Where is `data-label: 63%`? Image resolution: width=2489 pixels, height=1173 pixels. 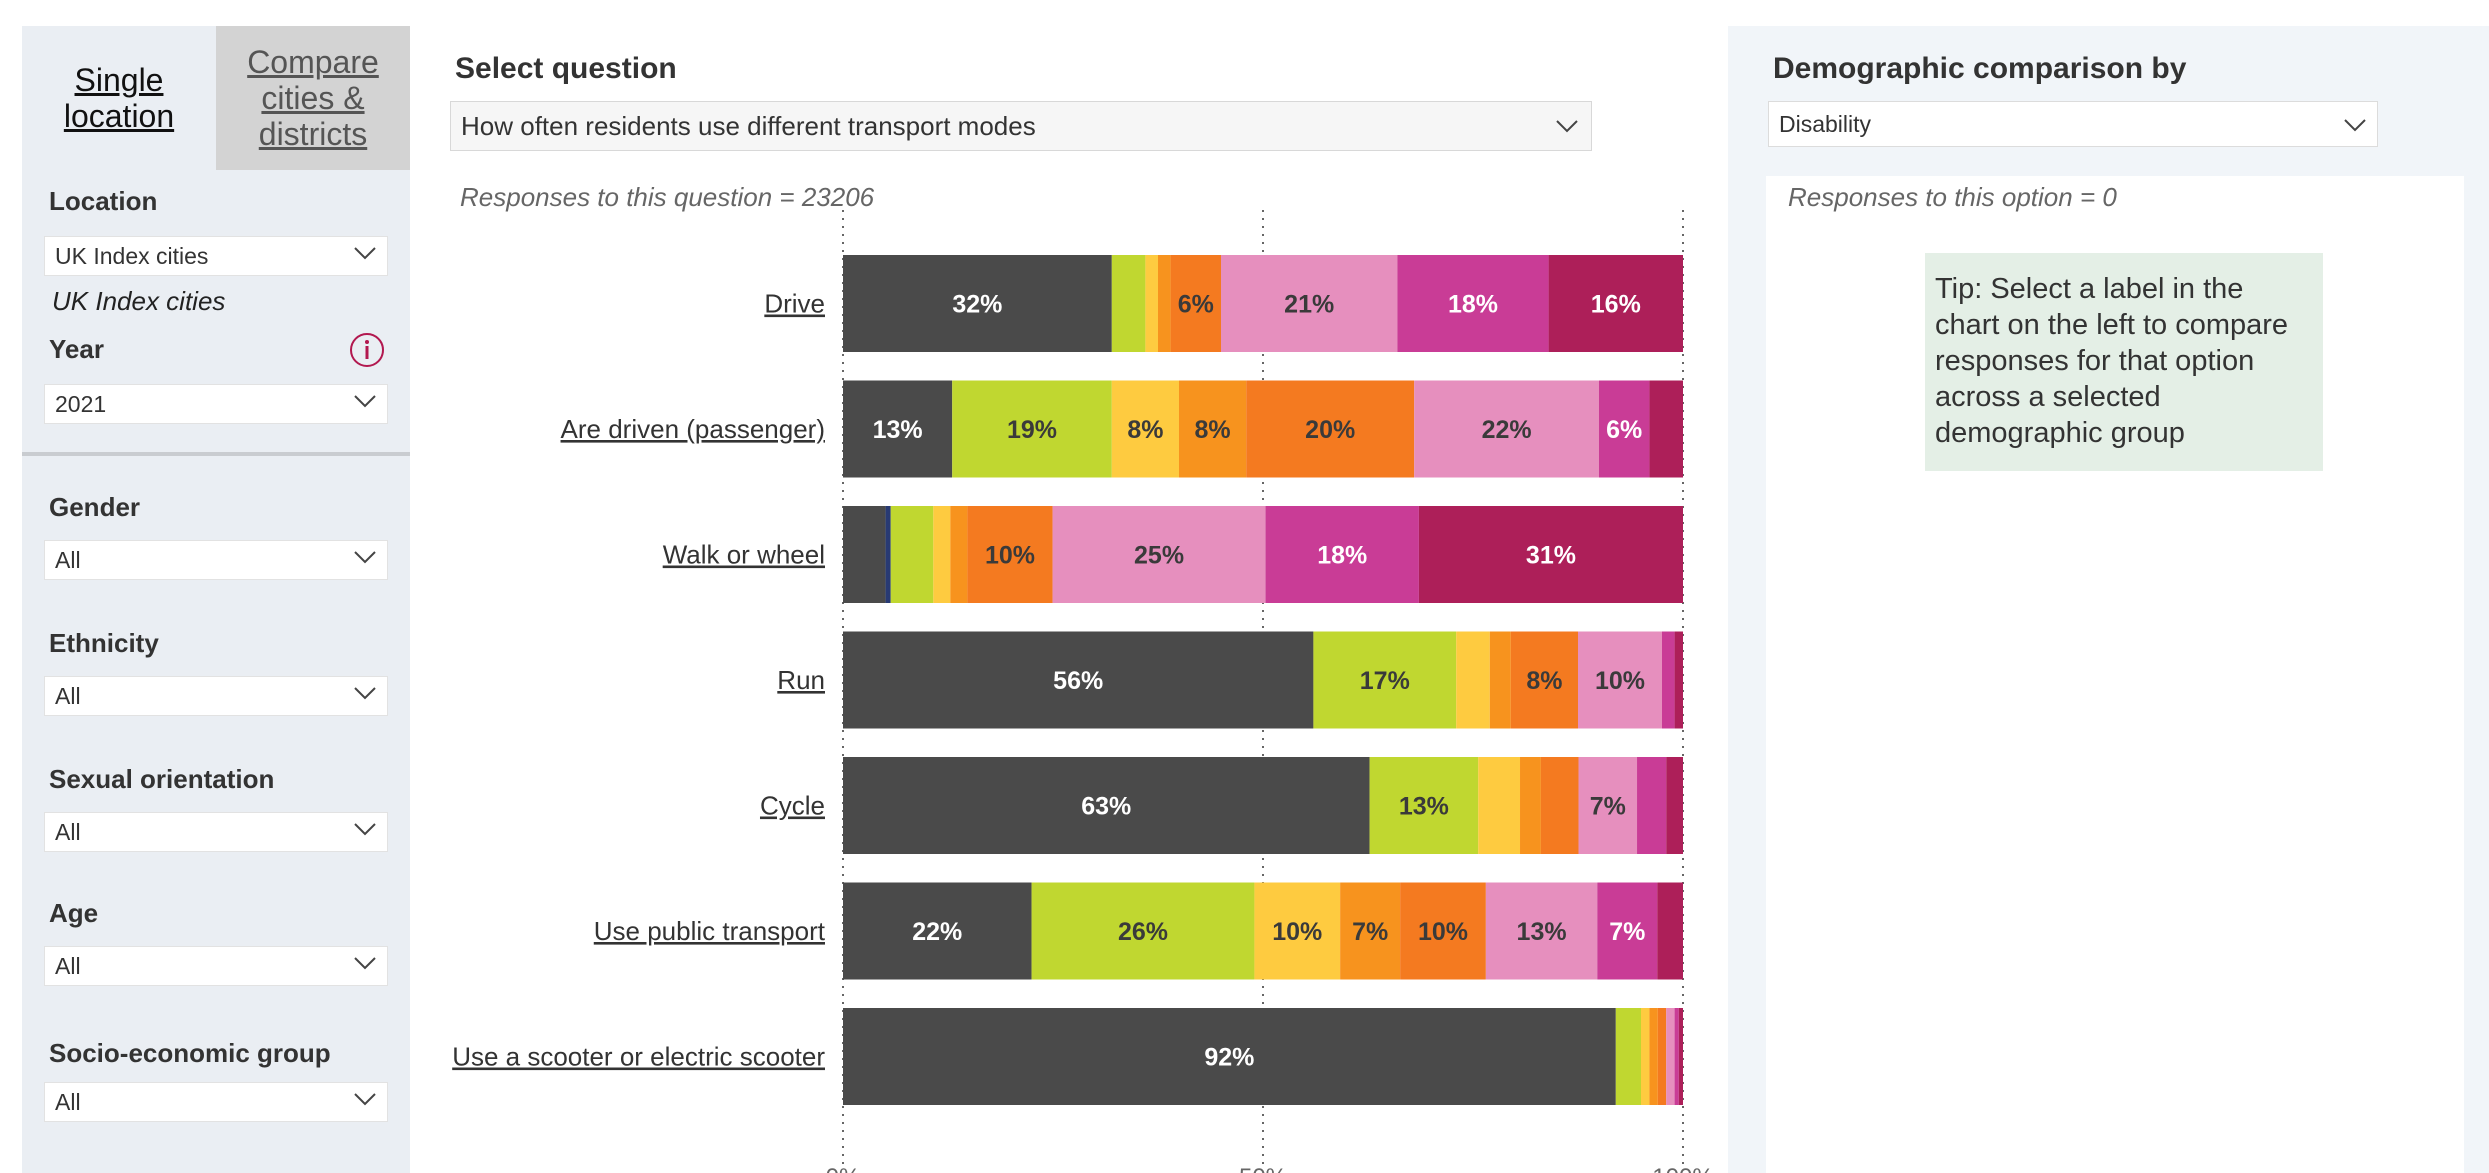 data-label: 63% is located at coordinates (1106, 807).